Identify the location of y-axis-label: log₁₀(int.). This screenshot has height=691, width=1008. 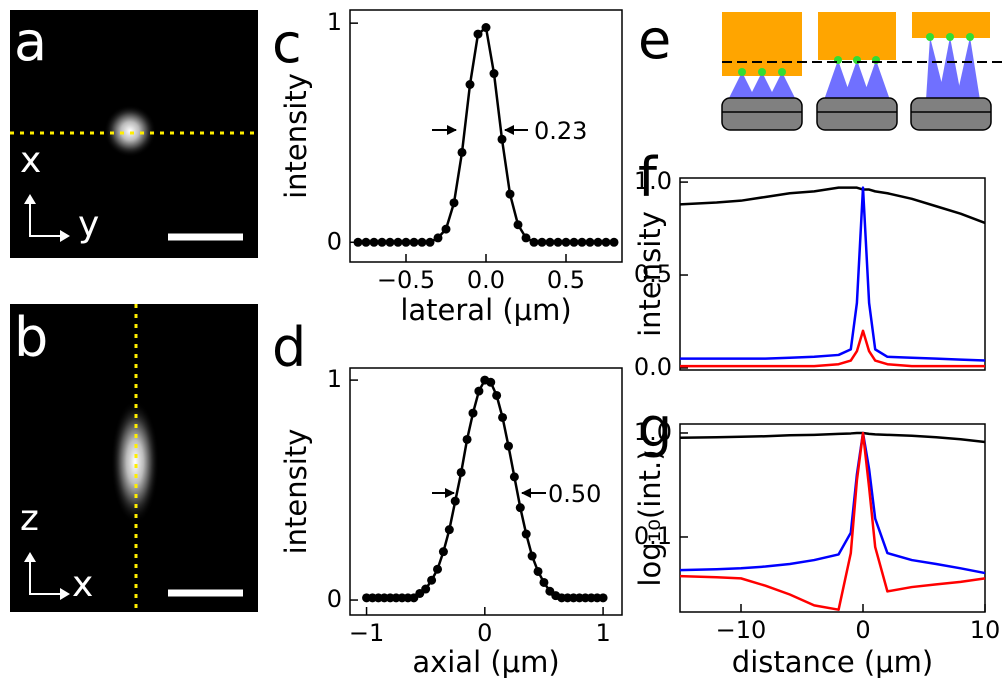
(650, 517).